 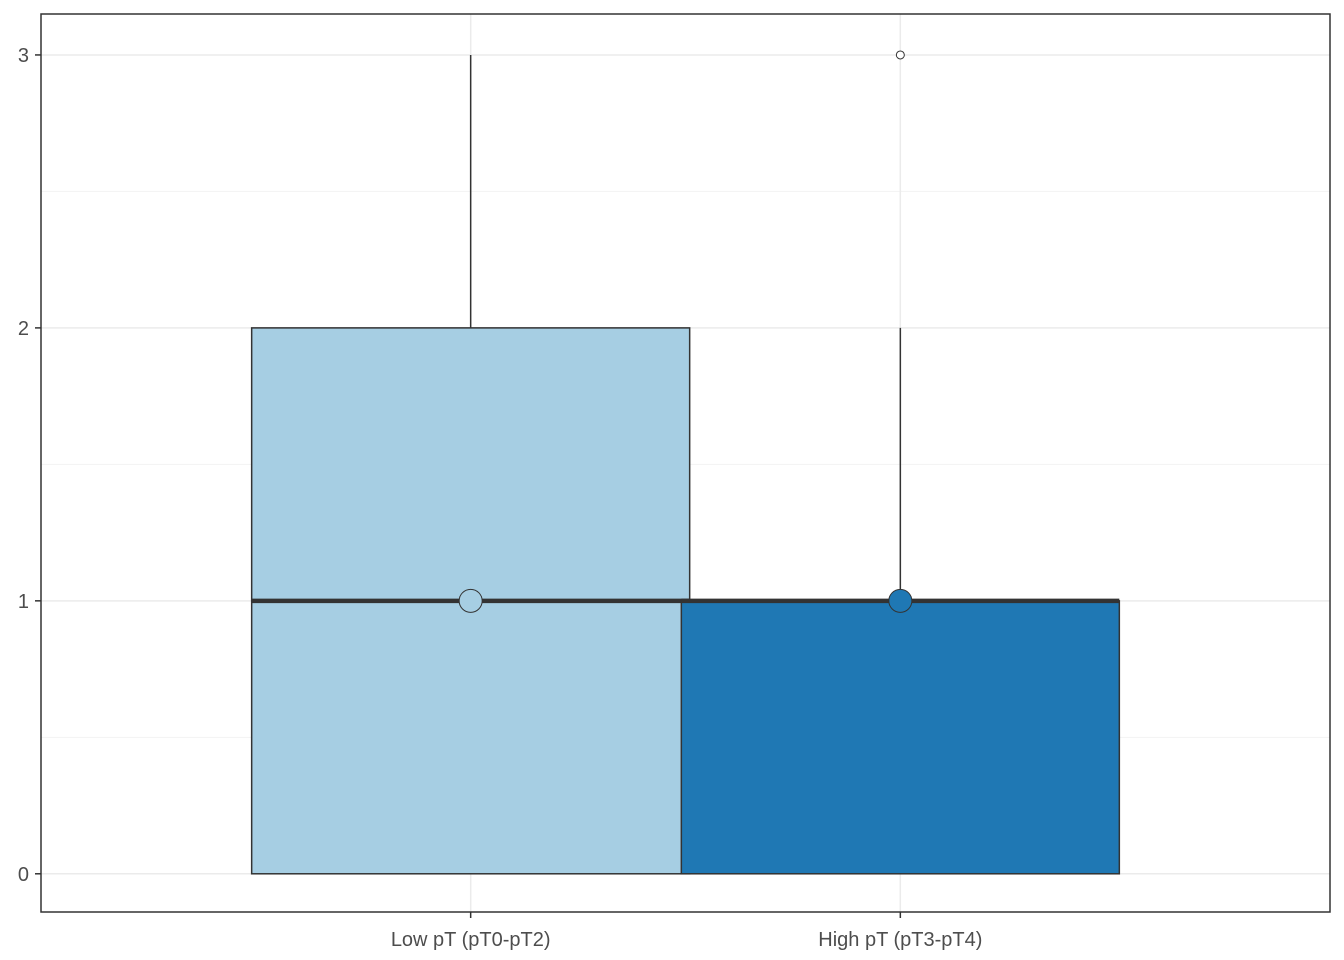 What do you see at coordinates (23, 875) in the screenshot?
I see `y-tick-label: 0` at bounding box center [23, 875].